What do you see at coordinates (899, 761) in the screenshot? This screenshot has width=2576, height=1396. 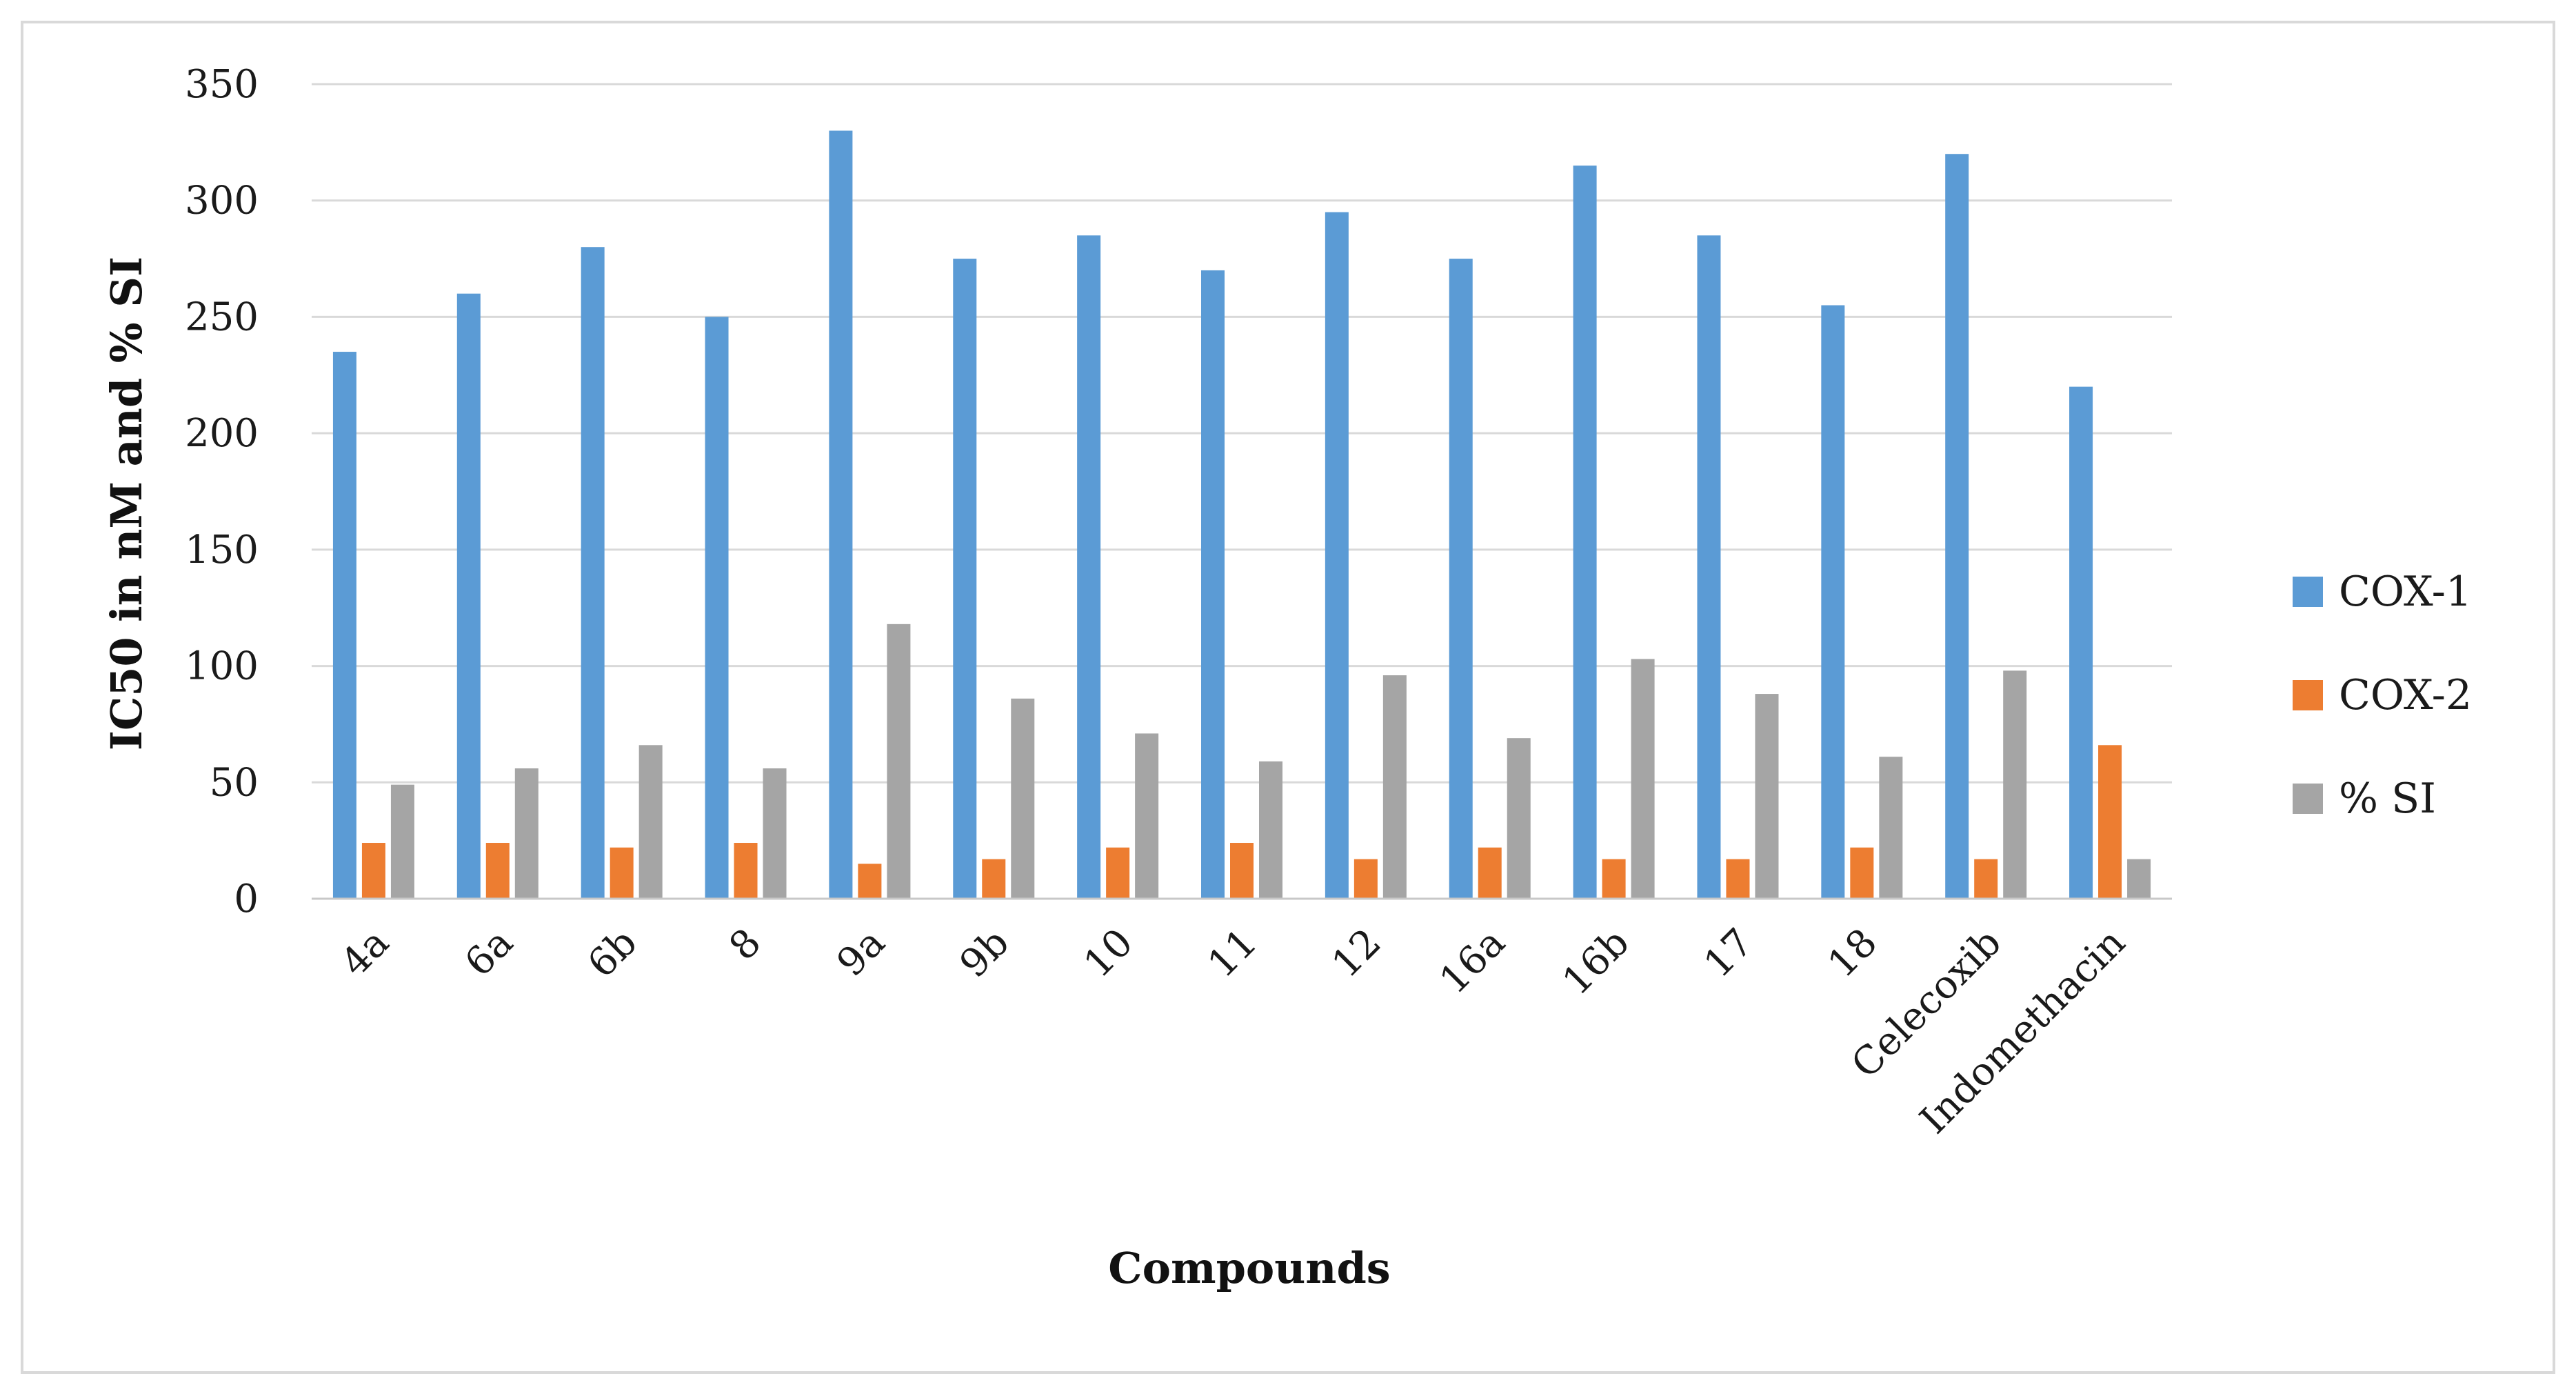 I see `bar-si-9a` at bounding box center [899, 761].